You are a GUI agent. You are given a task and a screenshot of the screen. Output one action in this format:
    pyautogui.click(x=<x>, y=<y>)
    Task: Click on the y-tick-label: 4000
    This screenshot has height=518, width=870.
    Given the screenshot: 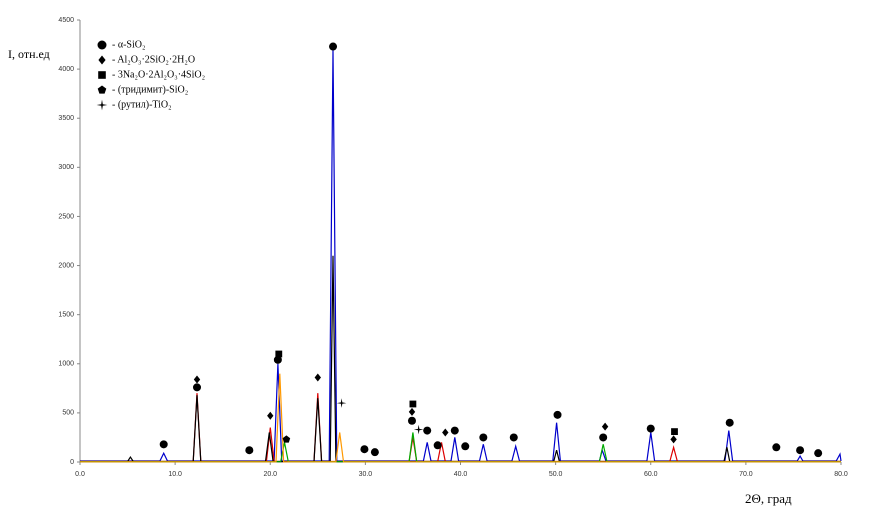 What is the action you would take?
    pyautogui.click(x=66, y=69)
    